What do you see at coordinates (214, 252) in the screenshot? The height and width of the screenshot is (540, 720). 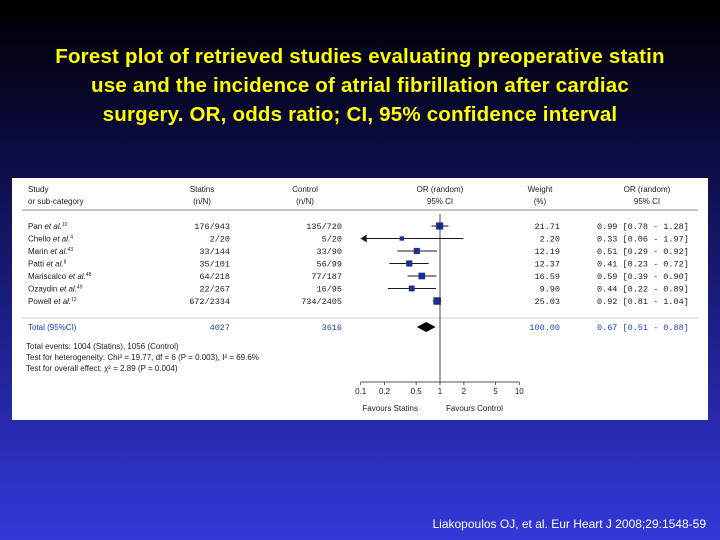 I see `study-3-statins: 33/144` at bounding box center [214, 252].